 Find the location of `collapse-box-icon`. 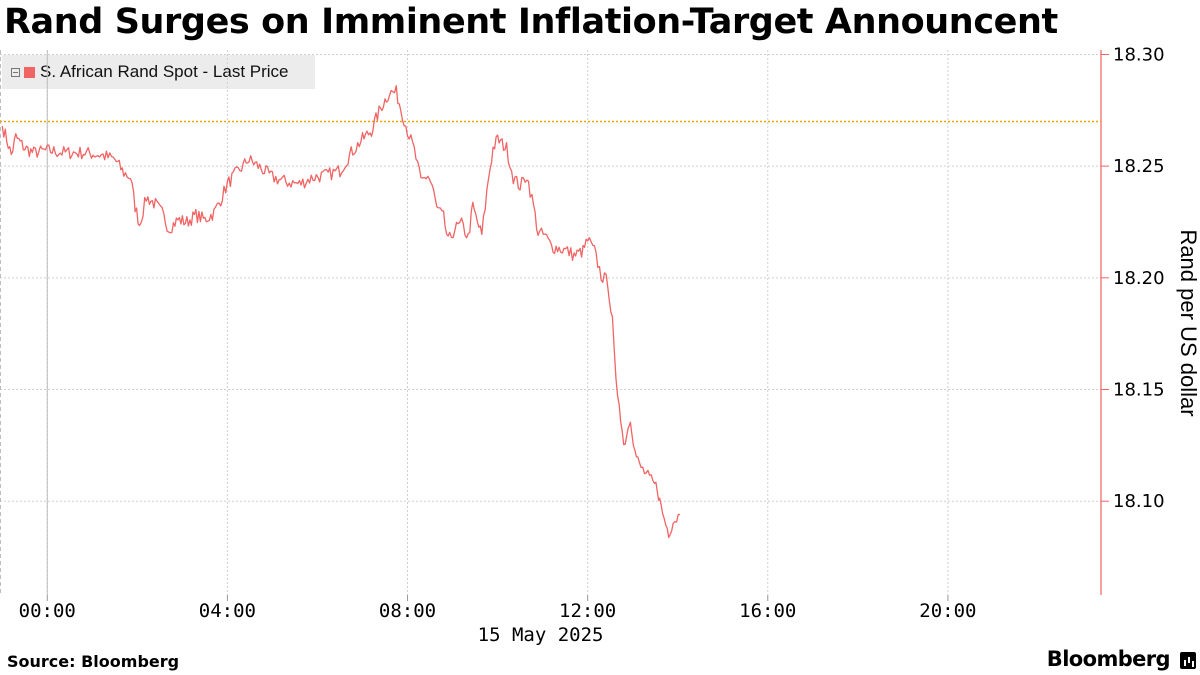

collapse-box-icon is located at coordinates (15, 72).